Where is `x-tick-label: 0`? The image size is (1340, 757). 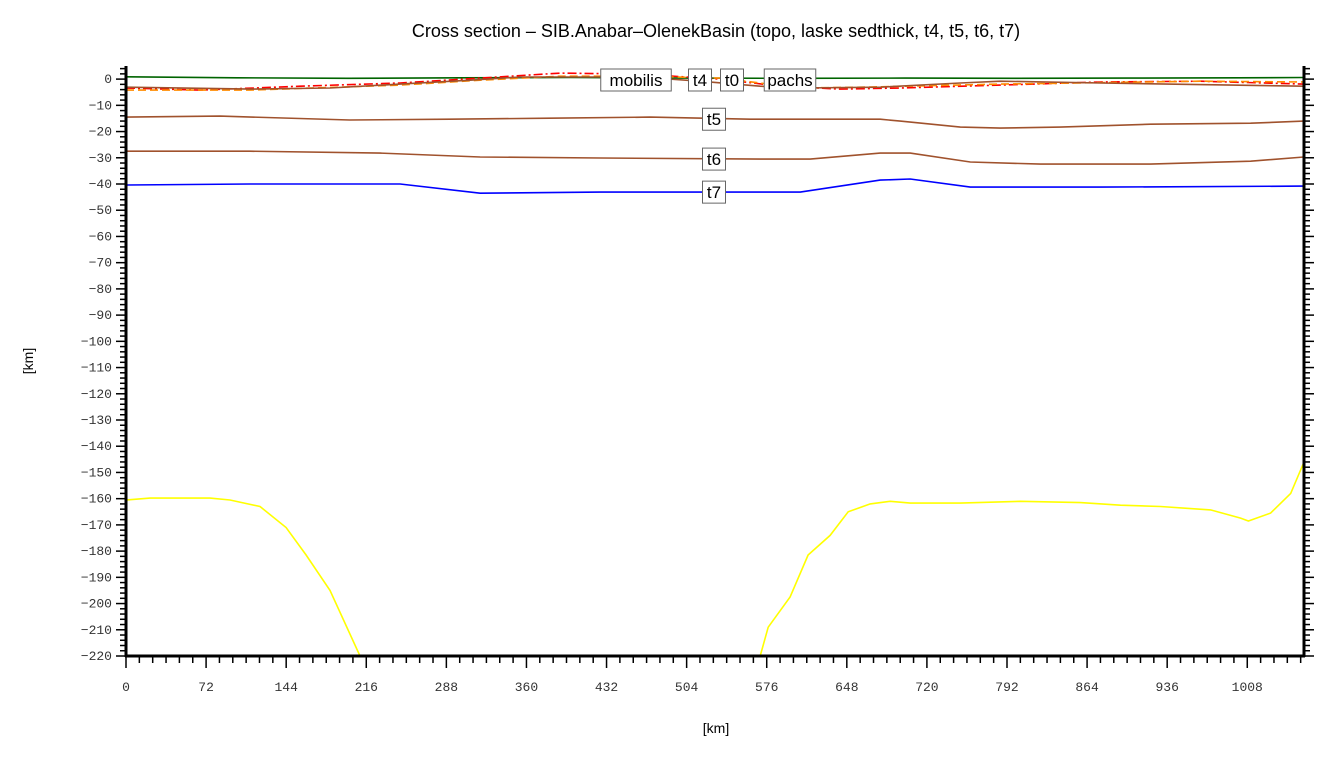 x-tick-label: 0 is located at coordinates (126, 687).